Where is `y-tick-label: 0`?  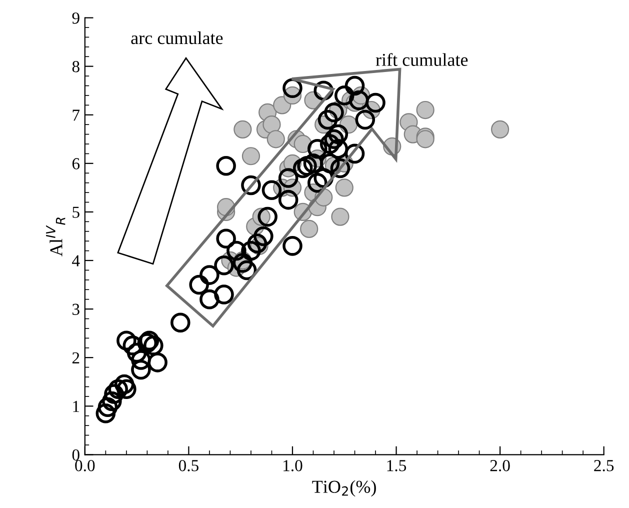 y-tick-label: 0 is located at coordinates (76, 455).